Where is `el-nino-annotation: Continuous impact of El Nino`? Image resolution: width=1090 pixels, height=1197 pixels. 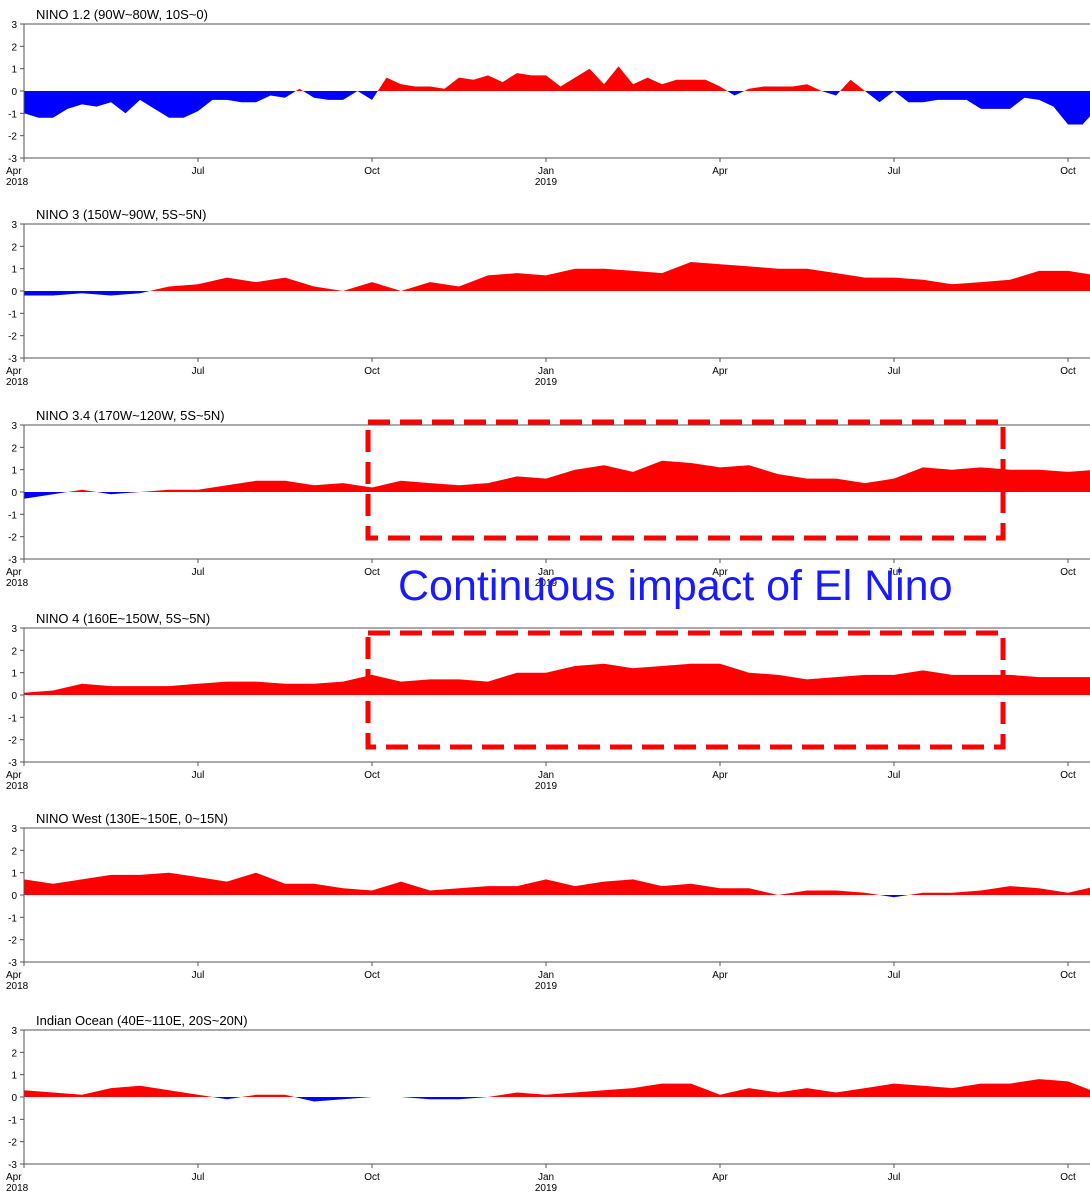 el-nino-annotation: Continuous impact of El Nino is located at coordinates (675, 586).